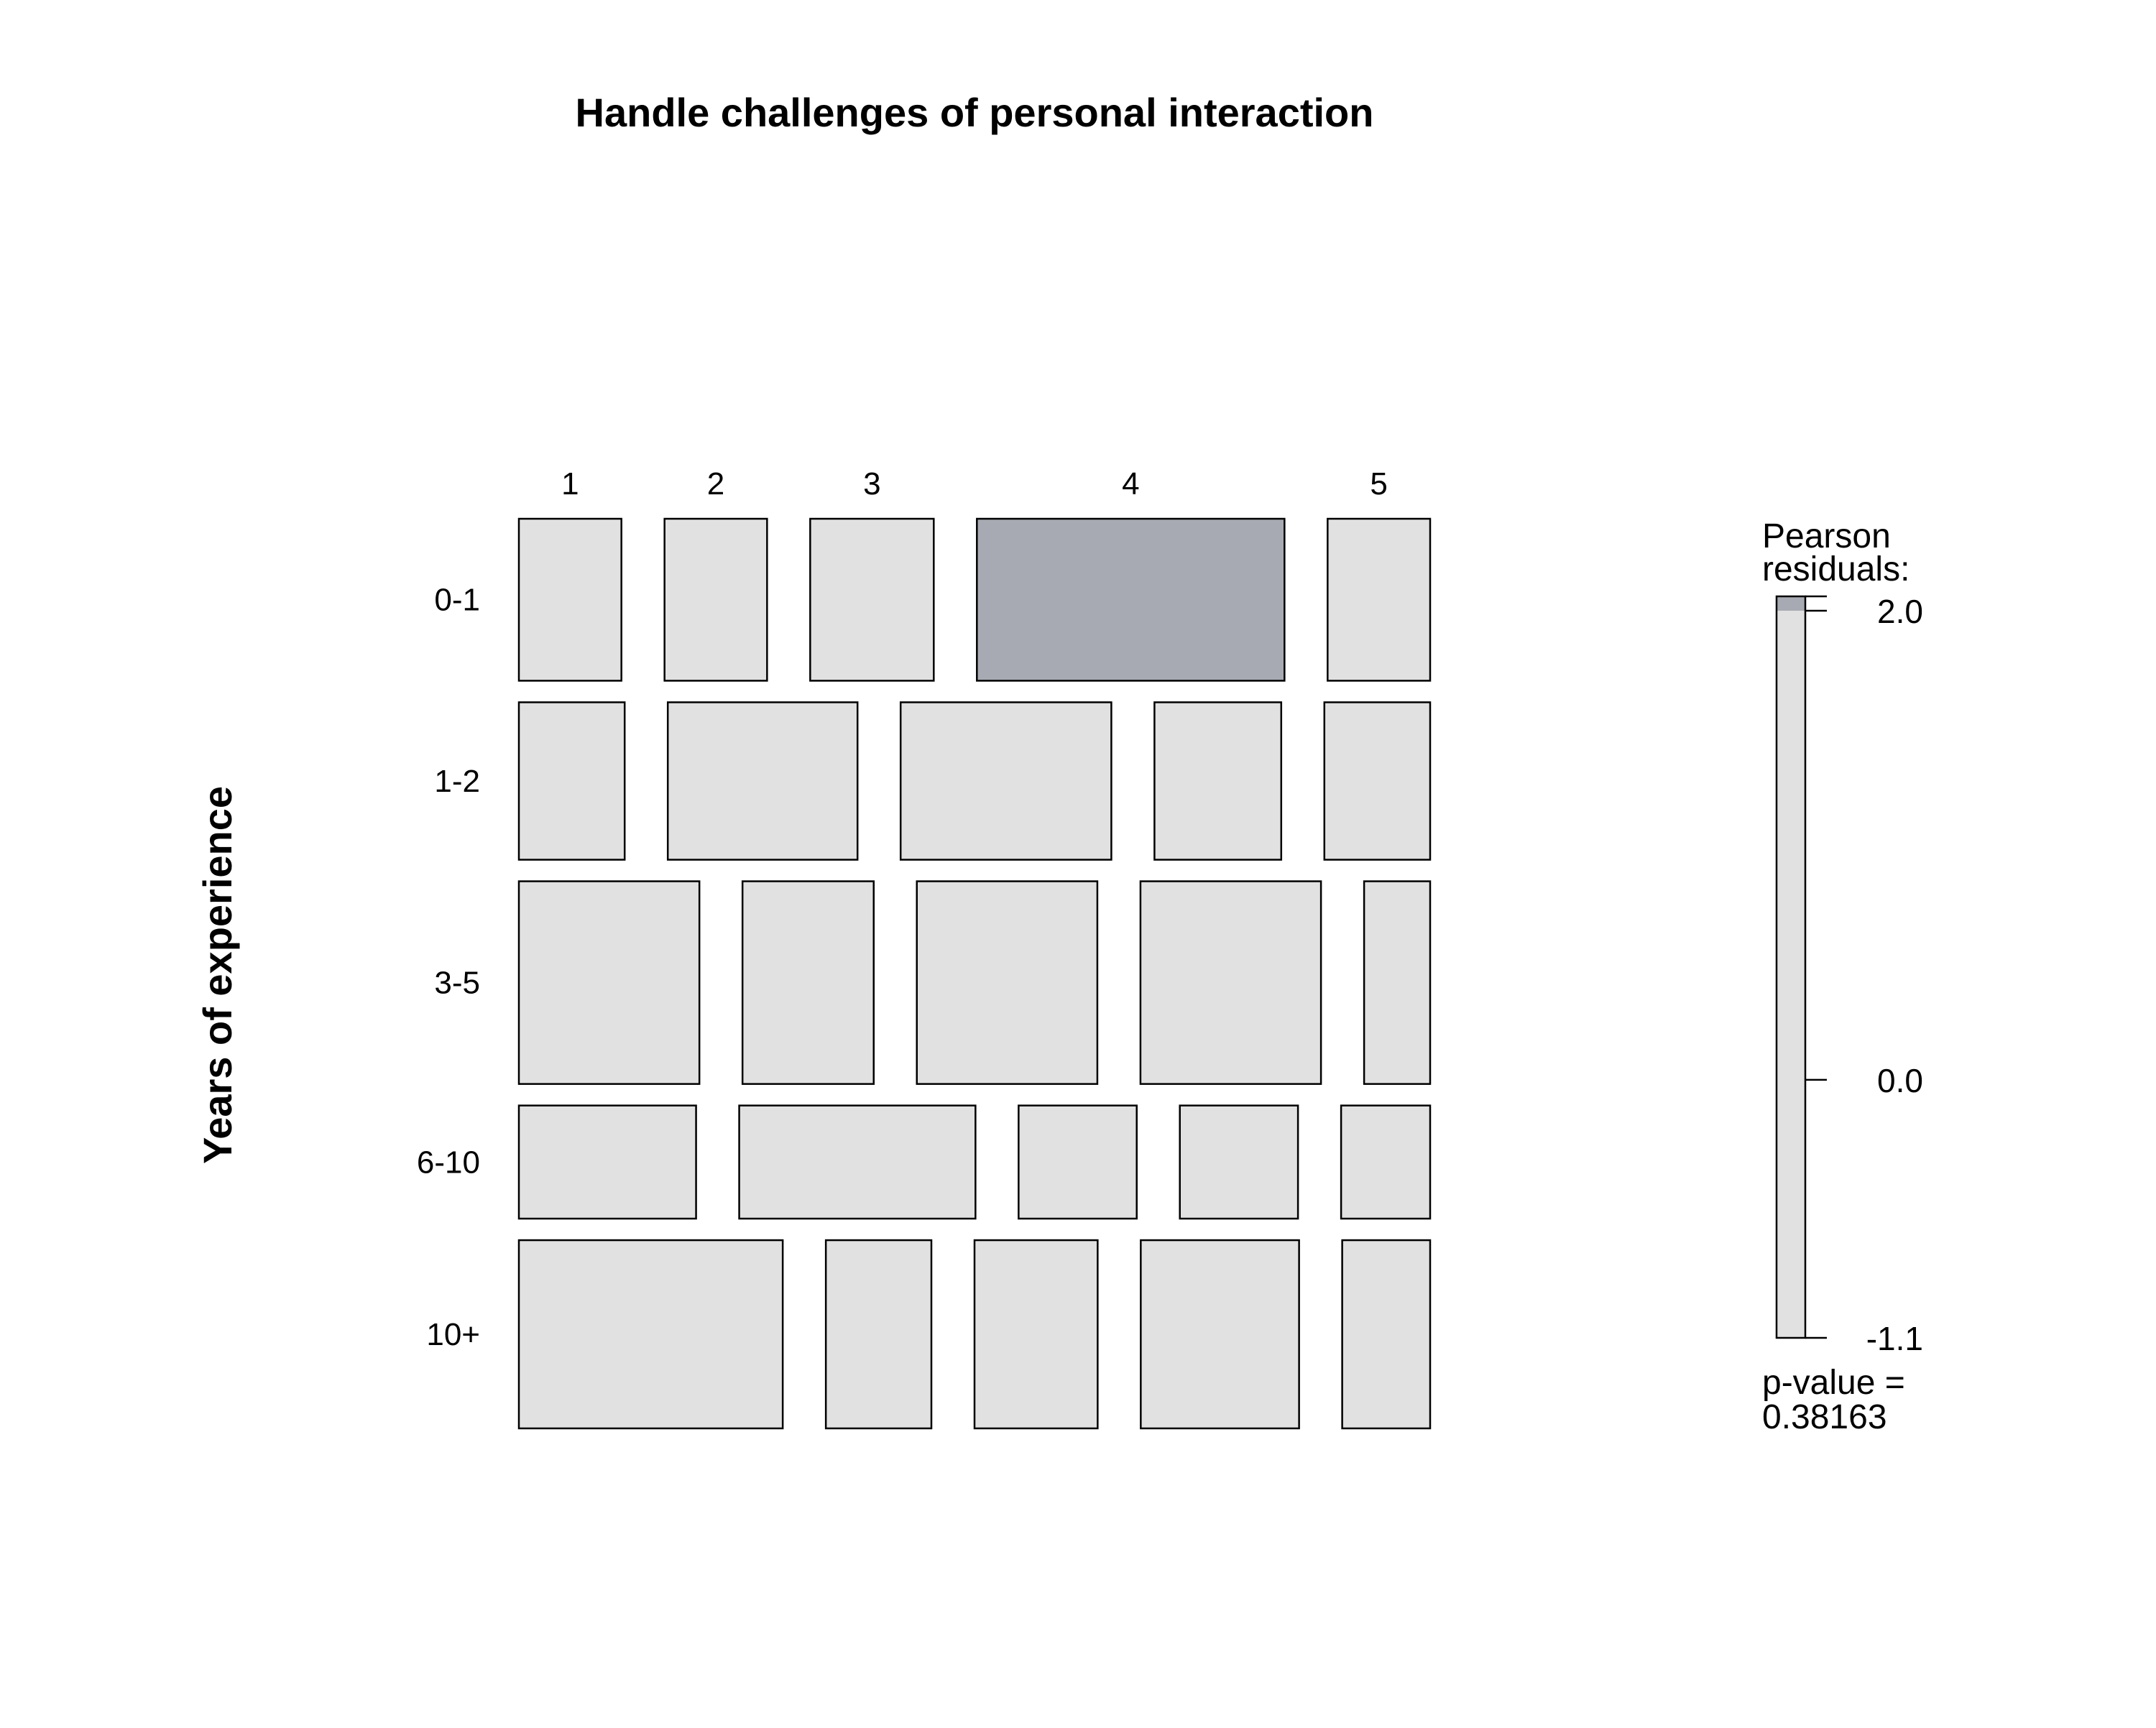 Image resolution: width=2156 pixels, height=1728 pixels. What do you see at coordinates (1791, 604) in the screenshot?
I see `legend-bar-positive` at bounding box center [1791, 604].